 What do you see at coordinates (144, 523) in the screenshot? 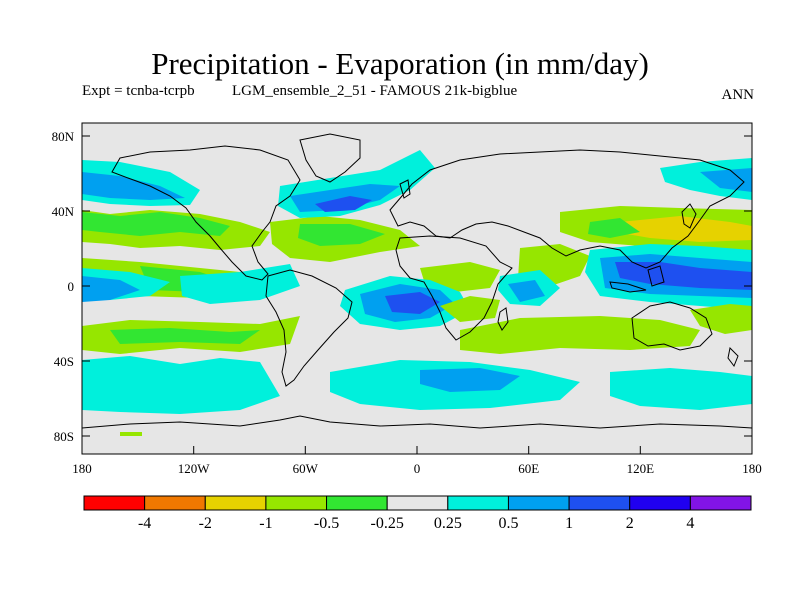
I see `colorbar-label-0: -4` at bounding box center [144, 523].